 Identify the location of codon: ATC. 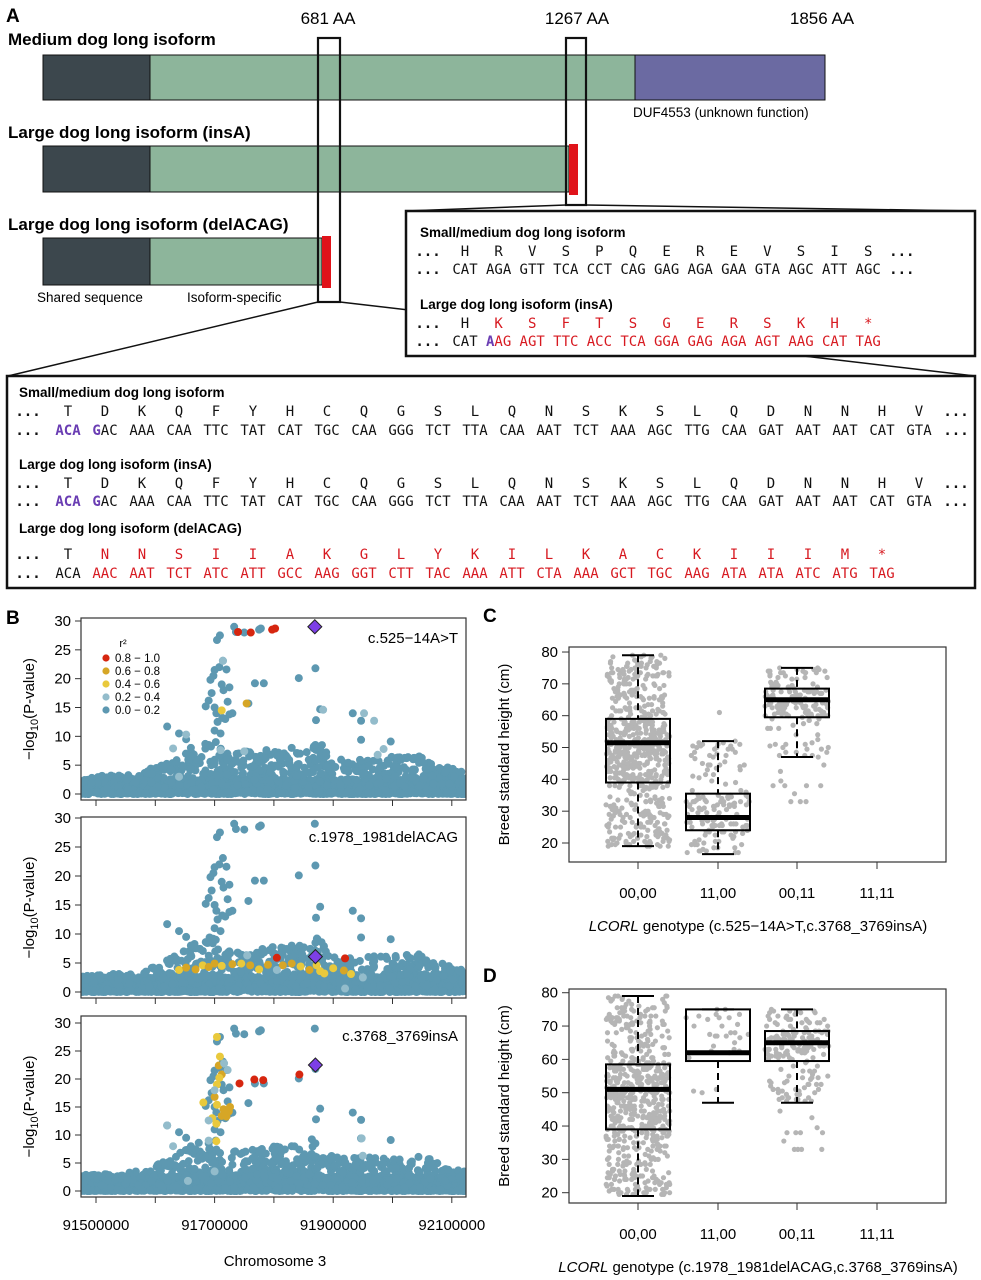
(215, 574).